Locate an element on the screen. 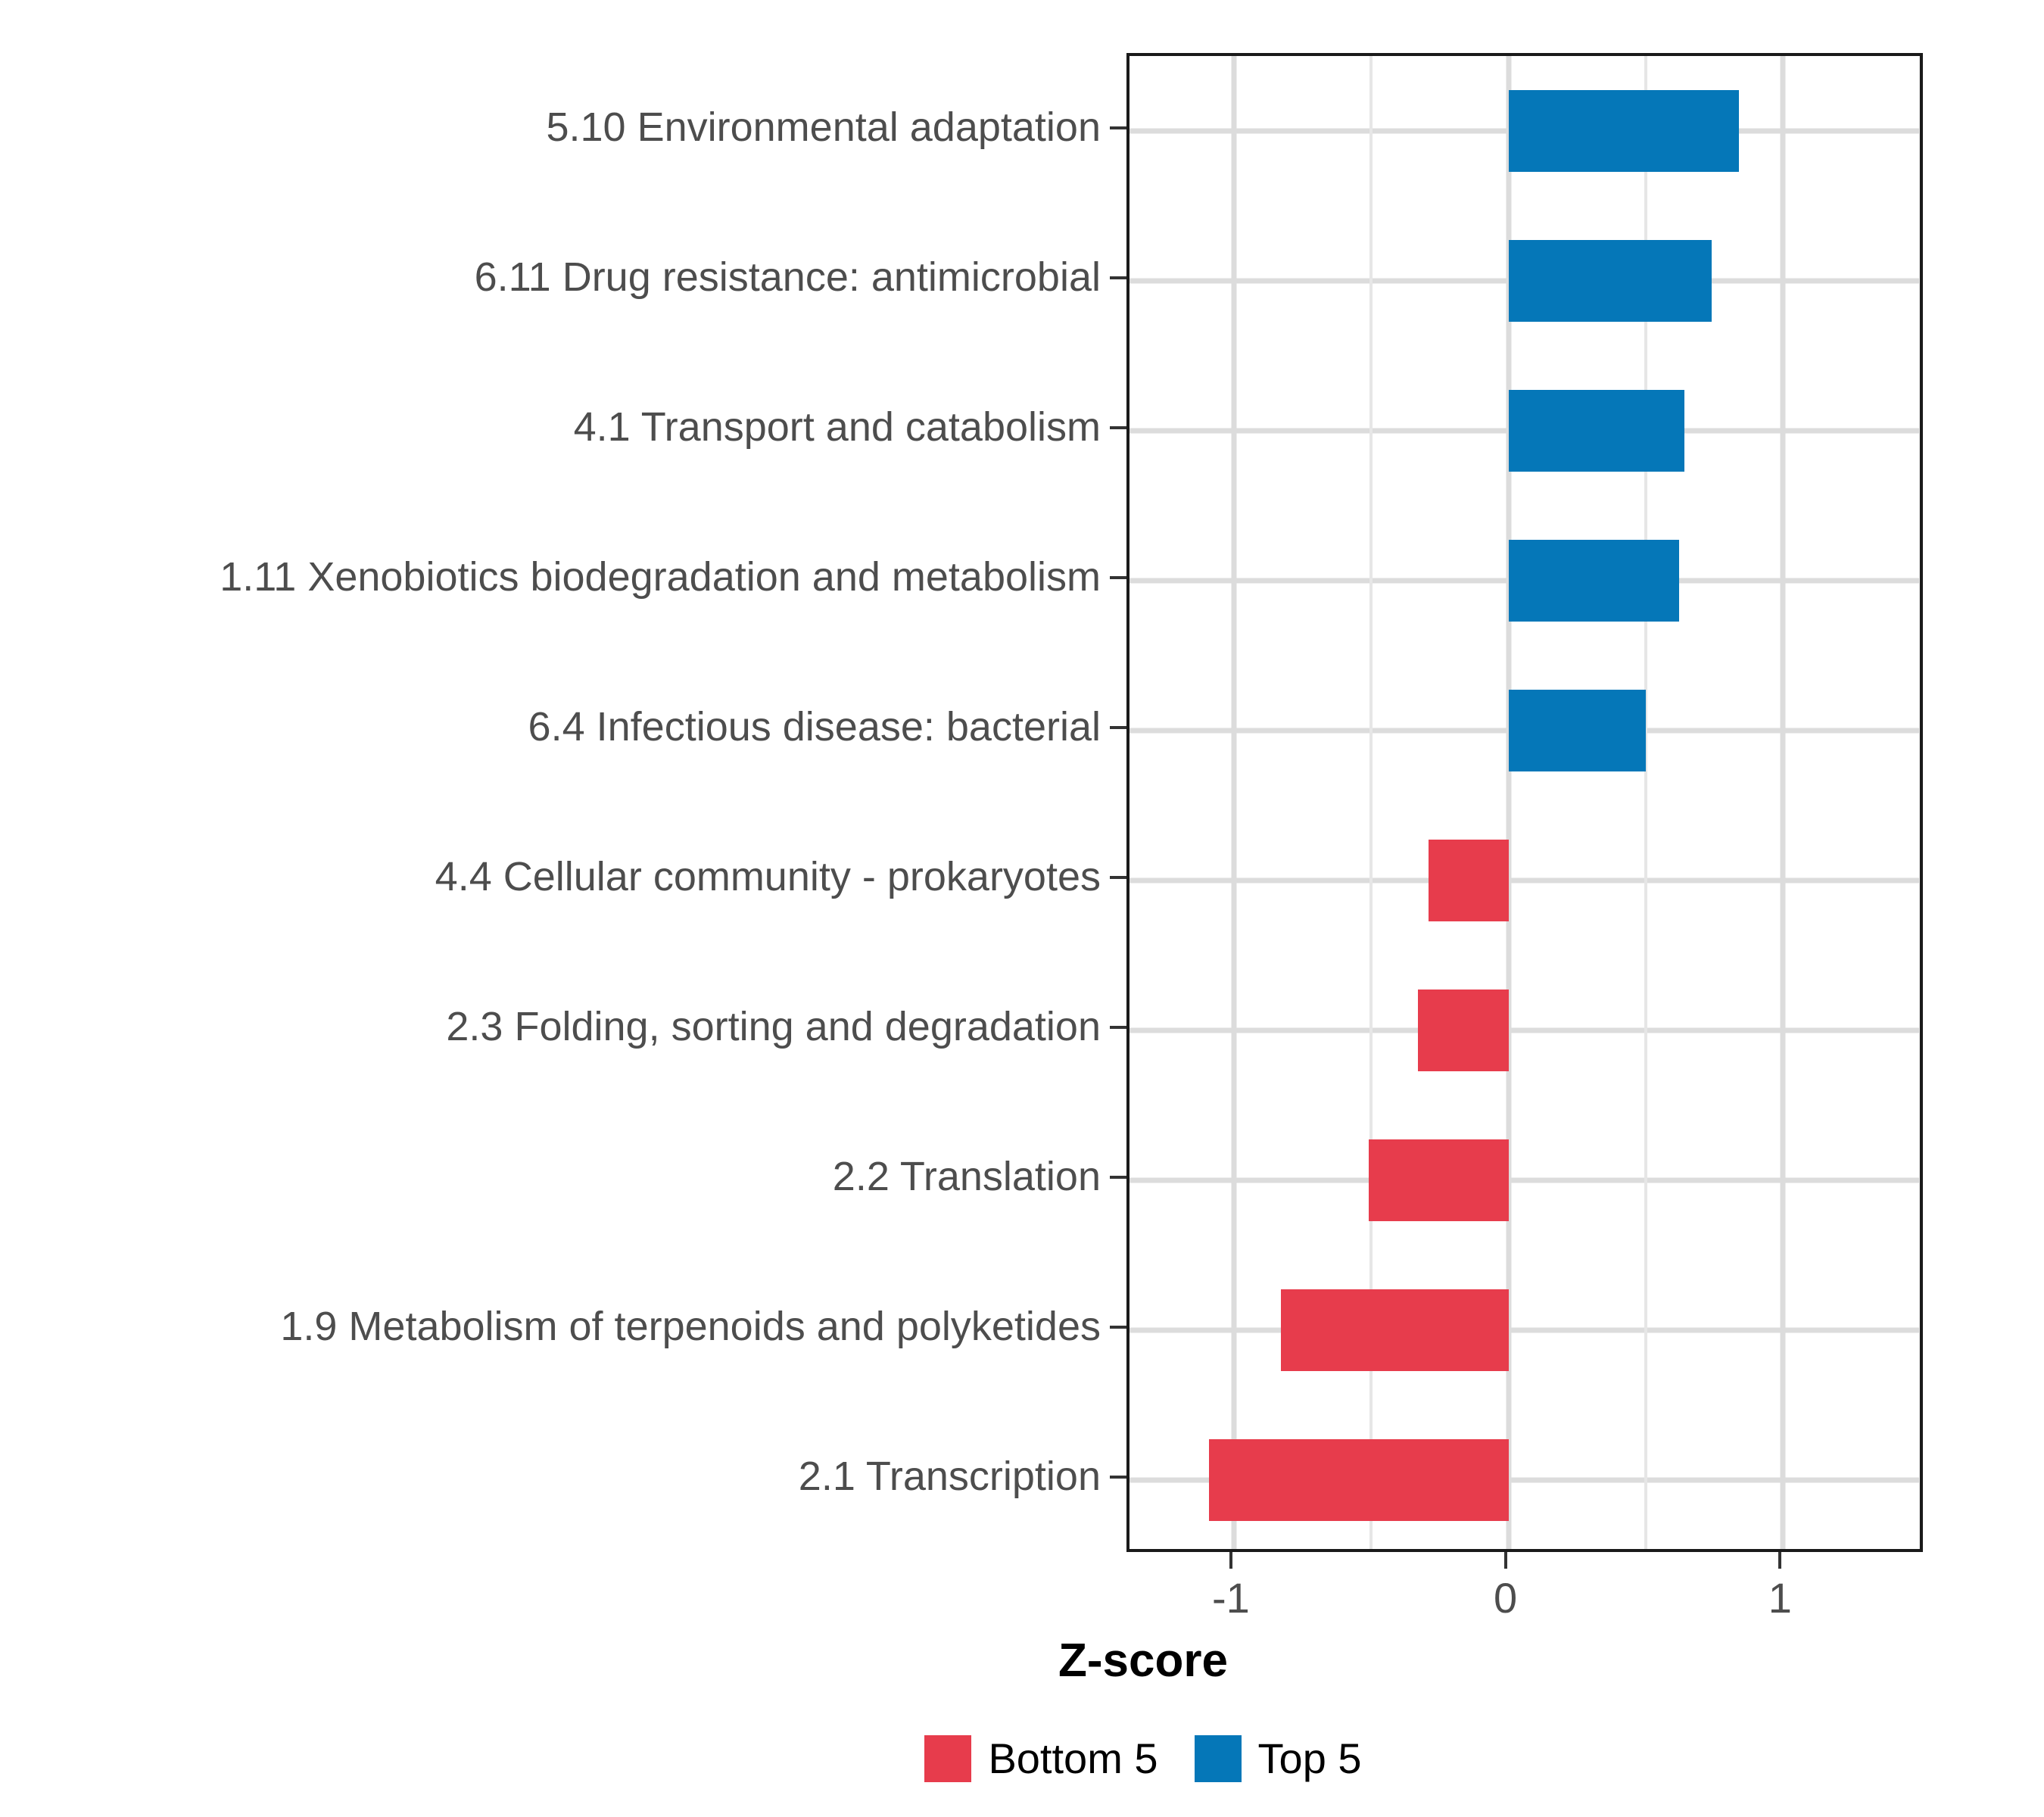 The image size is (2044, 1817). y-axis-tick-label: 2.2 Translation is located at coordinates (966, 1176).